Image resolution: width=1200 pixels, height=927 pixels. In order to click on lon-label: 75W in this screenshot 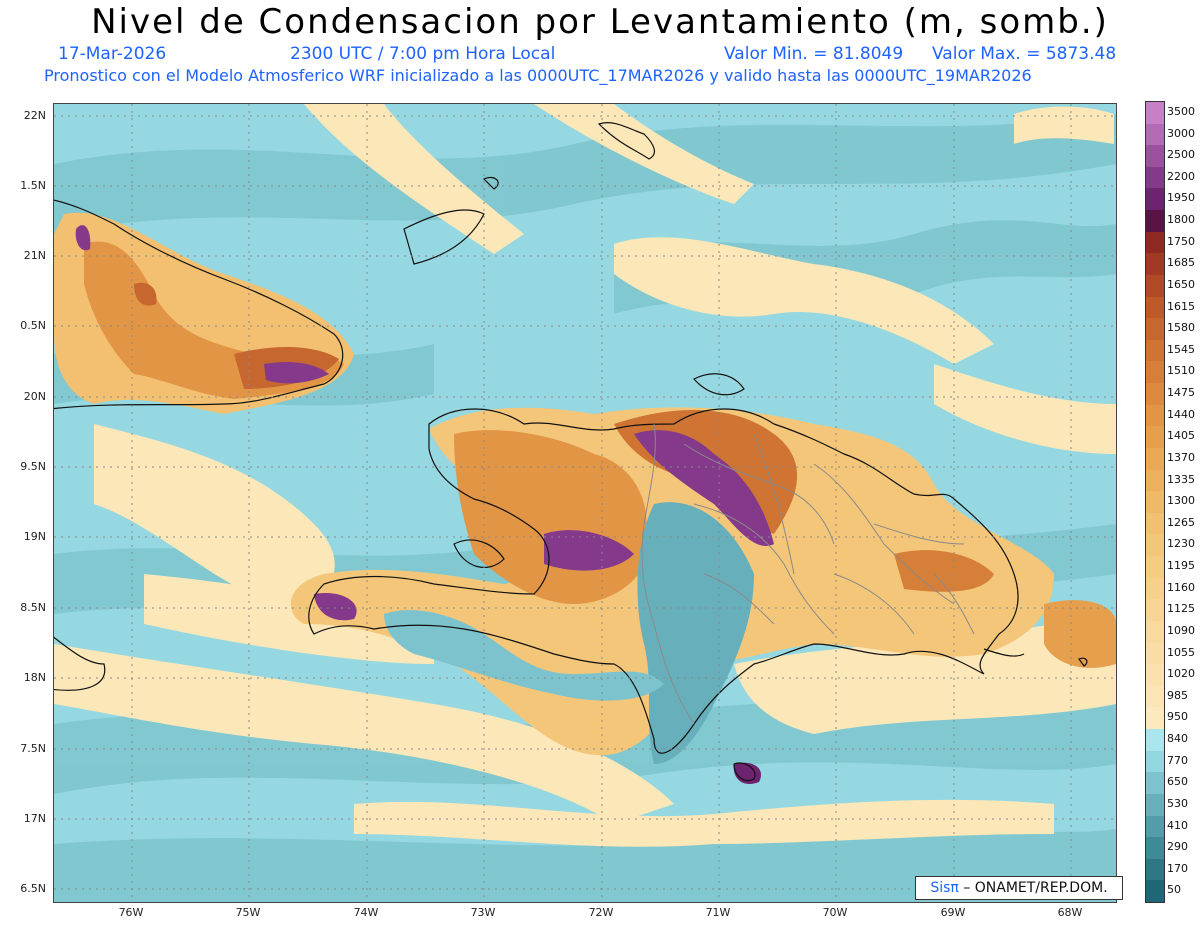, I will do `click(248, 912)`.